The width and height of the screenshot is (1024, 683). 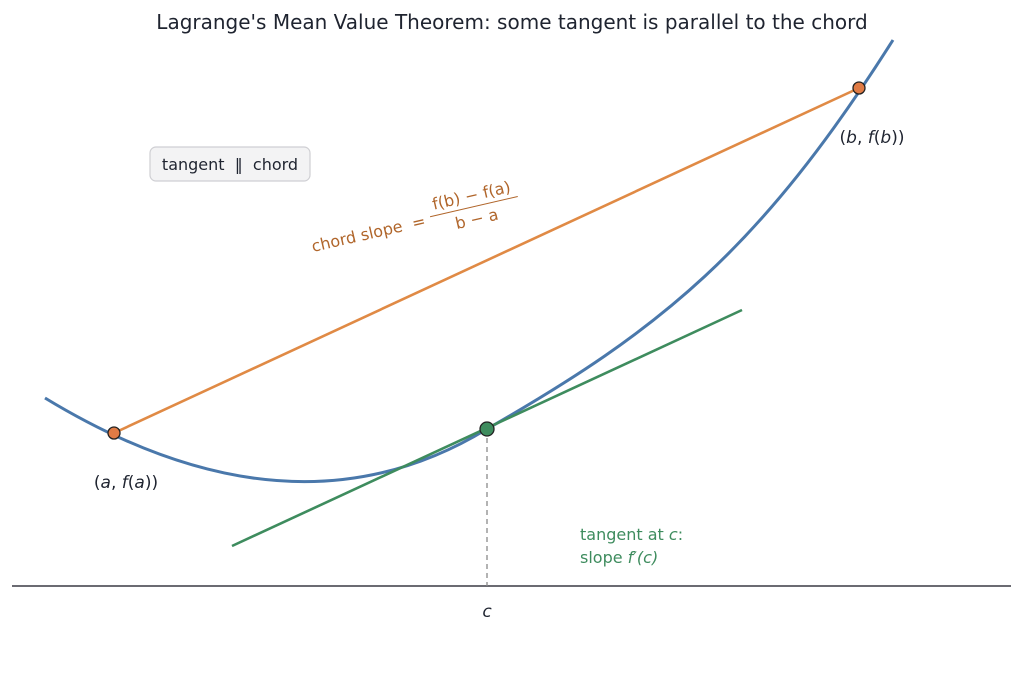 I want to click on tangent-label-line2: slope f′(c), so click(x=619, y=557).